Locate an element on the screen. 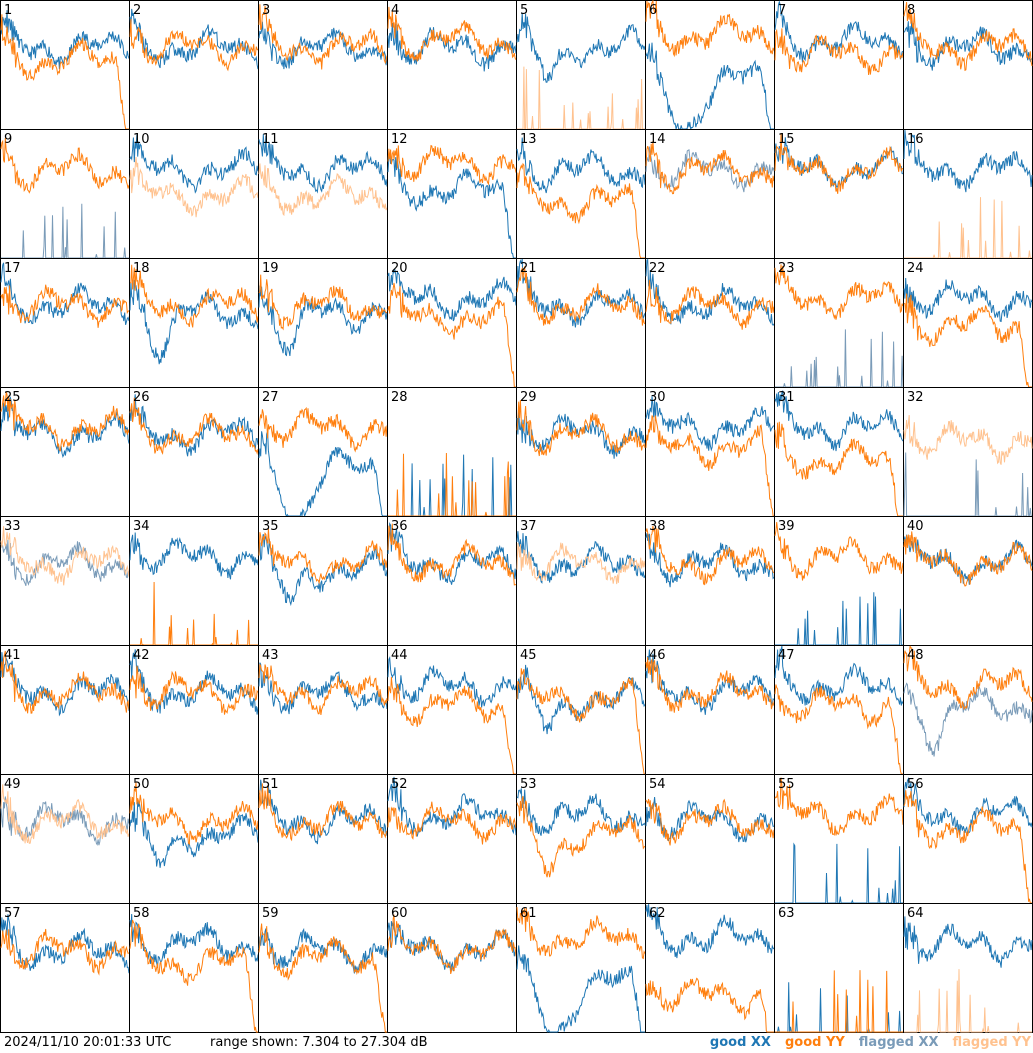 The height and width of the screenshot is (1053, 1033). panel-30: 30 is located at coordinates (710, 452).